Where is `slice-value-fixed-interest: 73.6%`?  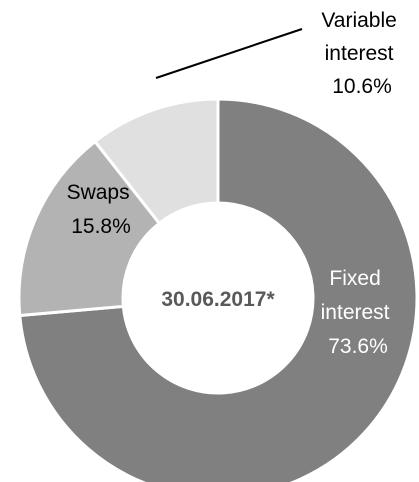
slice-value-fixed-interest: 73.6% is located at coordinates (358, 346).